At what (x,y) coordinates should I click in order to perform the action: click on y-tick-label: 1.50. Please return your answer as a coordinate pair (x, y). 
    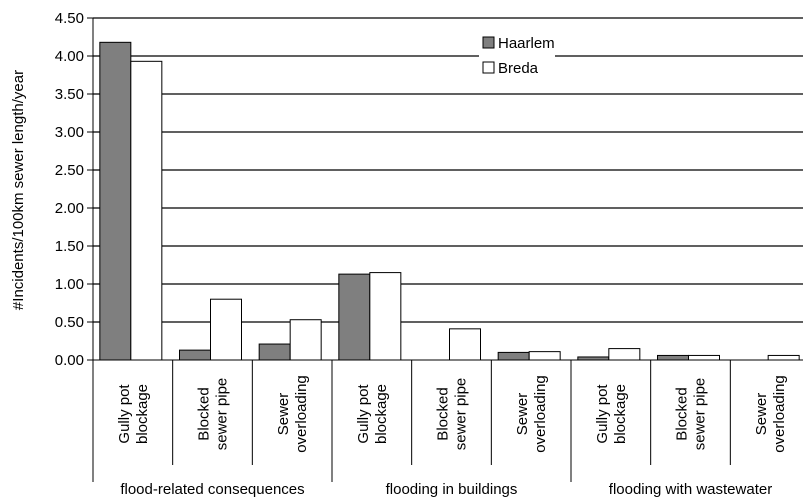
    Looking at the image, I should click on (69, 246).